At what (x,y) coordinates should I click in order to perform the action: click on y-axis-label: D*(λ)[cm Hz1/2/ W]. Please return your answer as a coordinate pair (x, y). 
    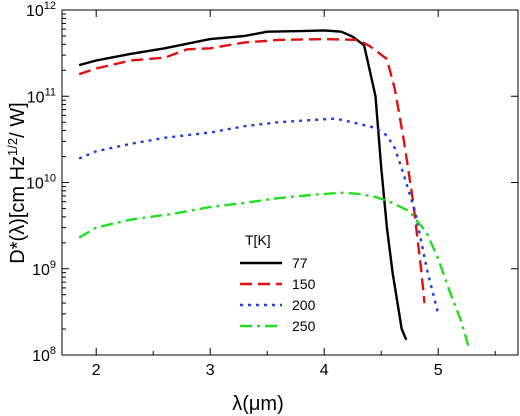
    Looking at the image, I should click on (17, 182).